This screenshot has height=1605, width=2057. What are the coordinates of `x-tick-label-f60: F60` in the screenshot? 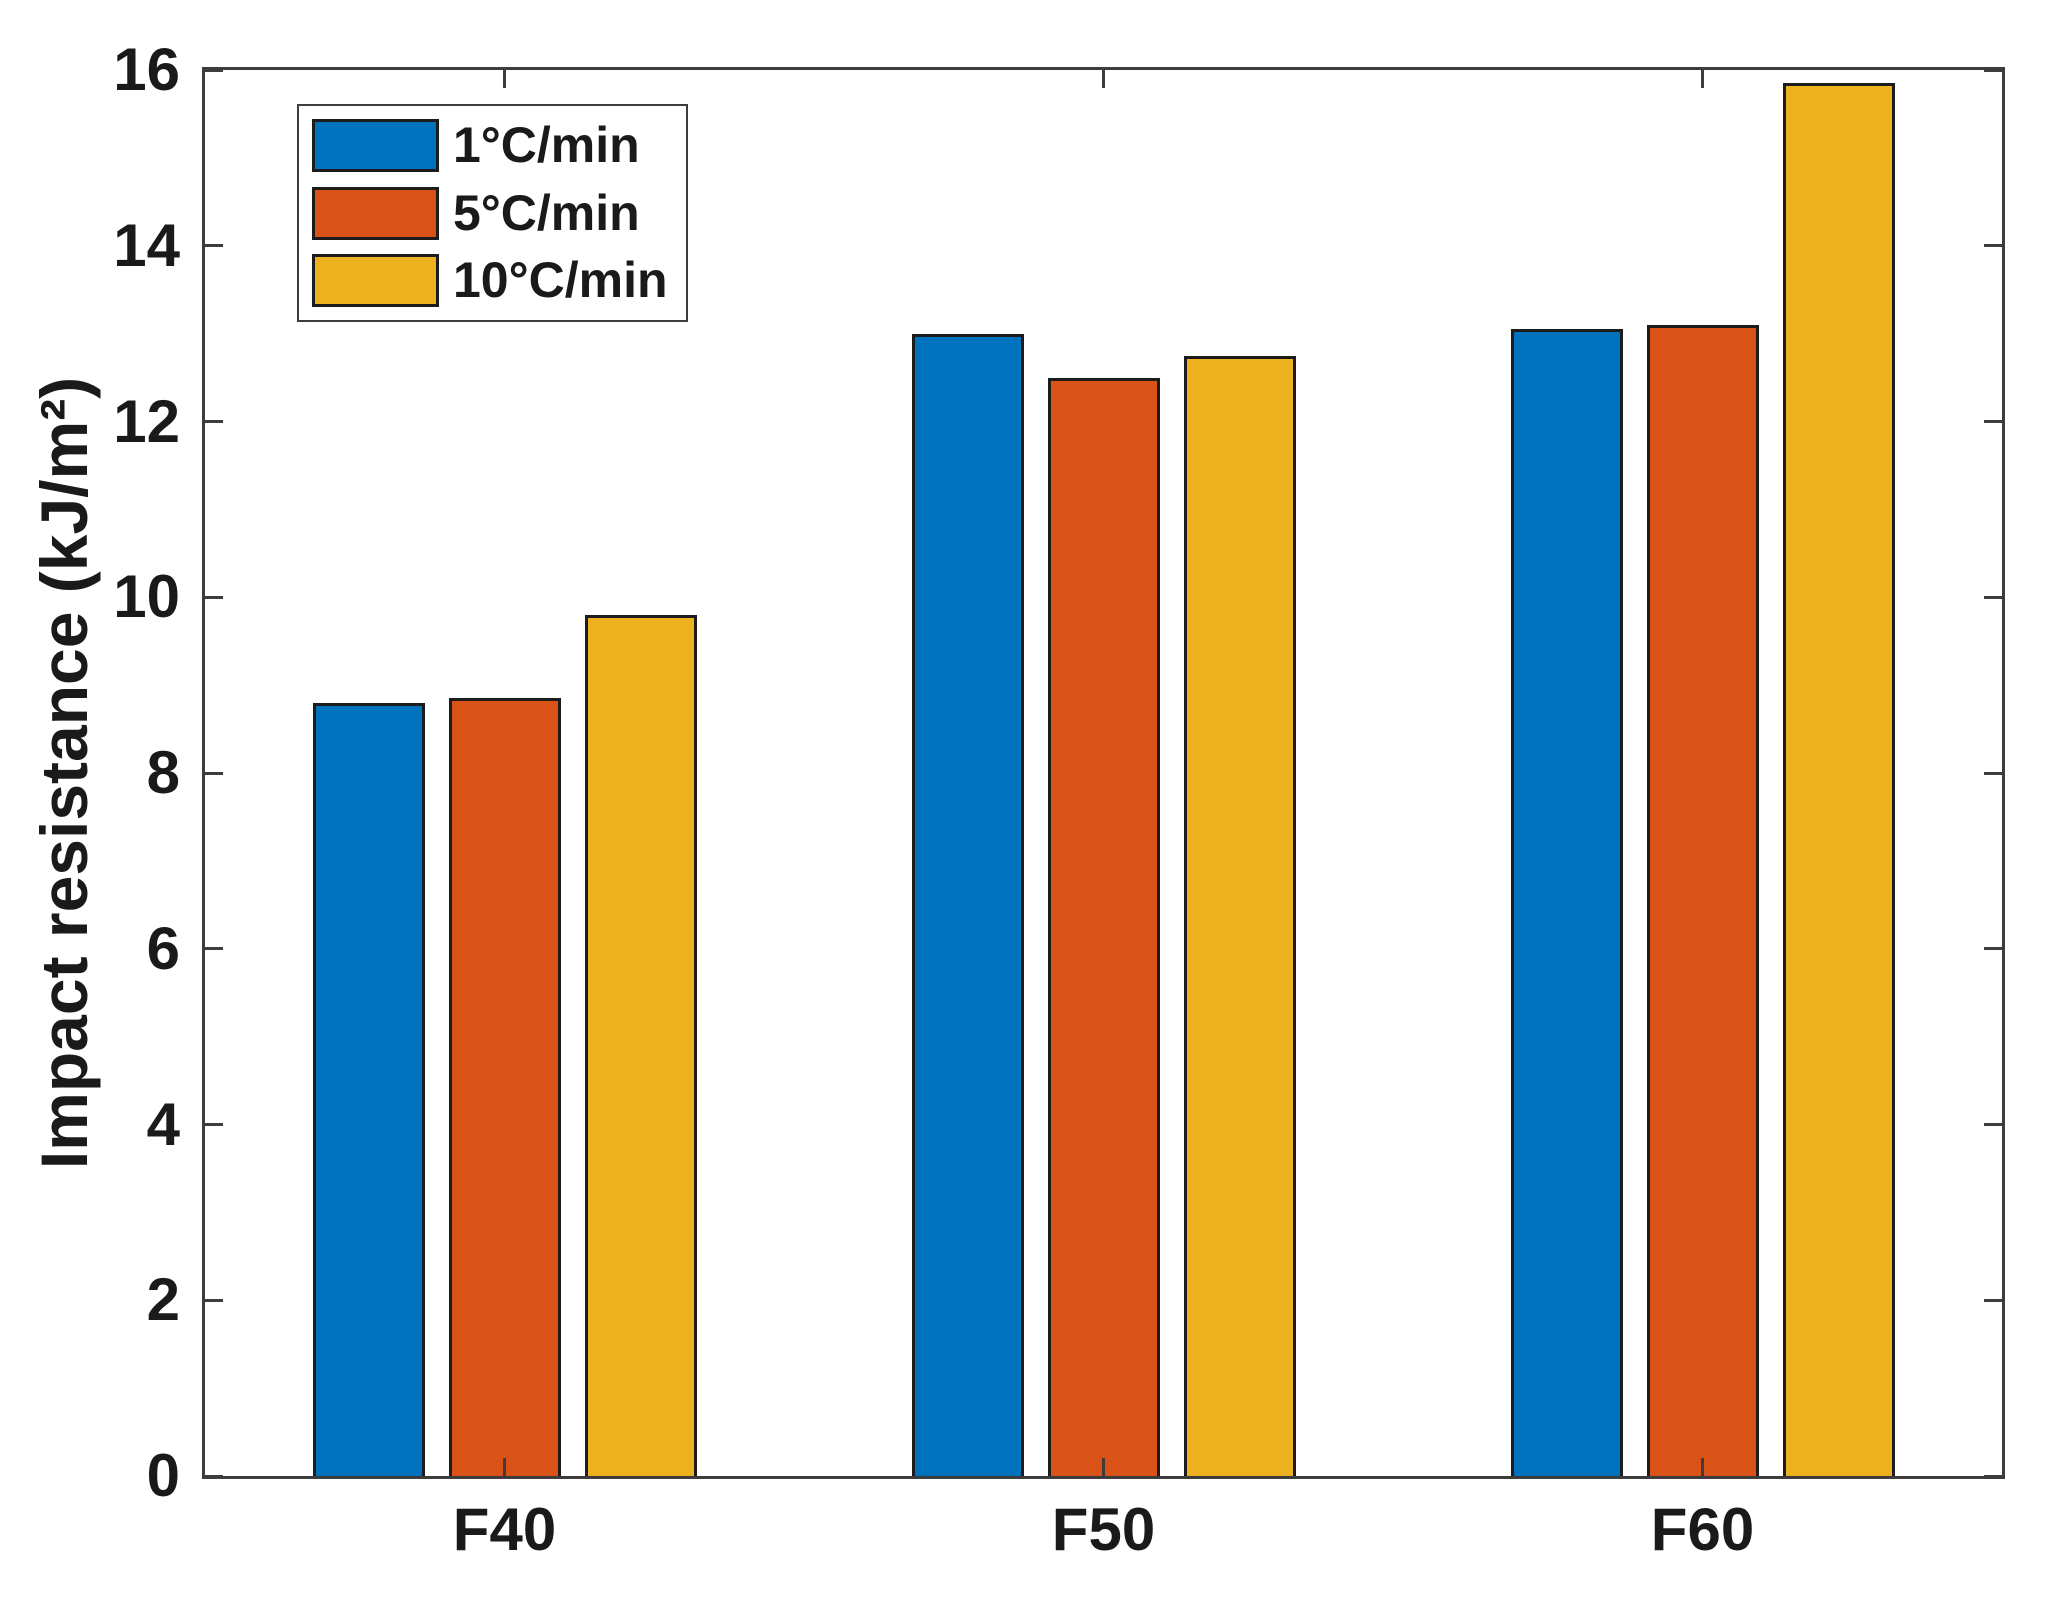 It's located at (1702, 1529).